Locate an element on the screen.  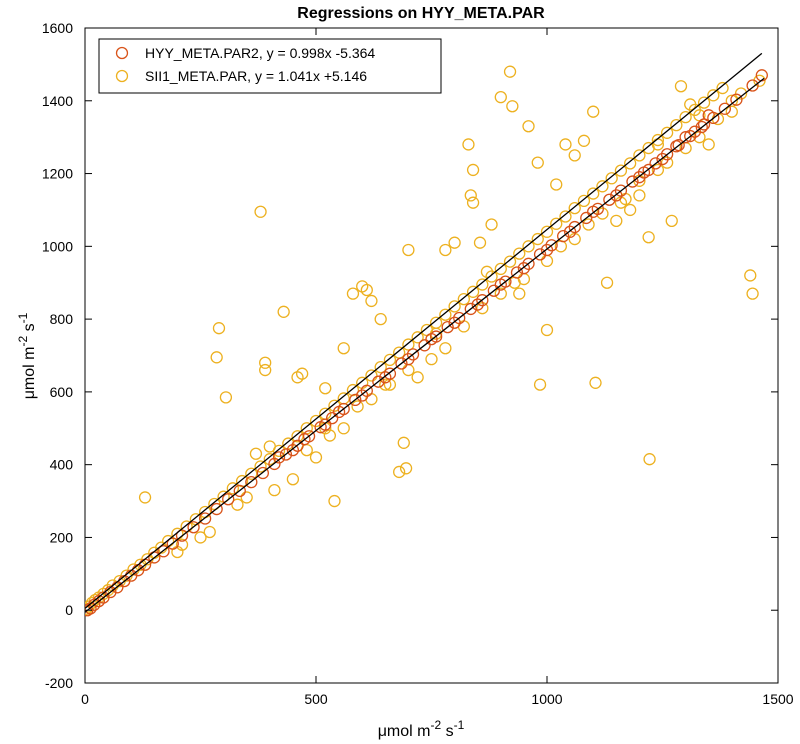
legend-label: HYY_META.PAR2, y = 0.998x -5.364 is located at coordinates (260, 53).